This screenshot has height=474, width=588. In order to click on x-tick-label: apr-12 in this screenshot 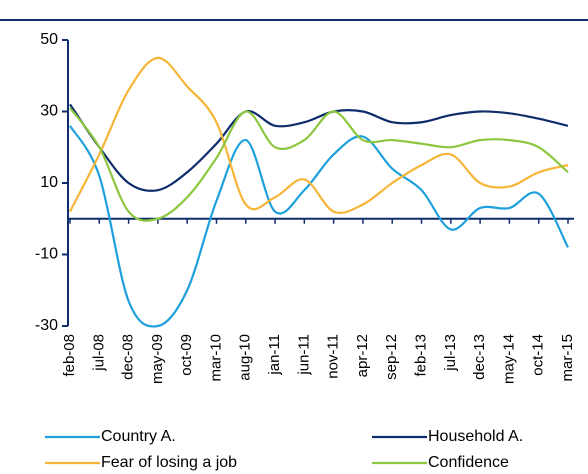, I will do `click(362, 355)`.